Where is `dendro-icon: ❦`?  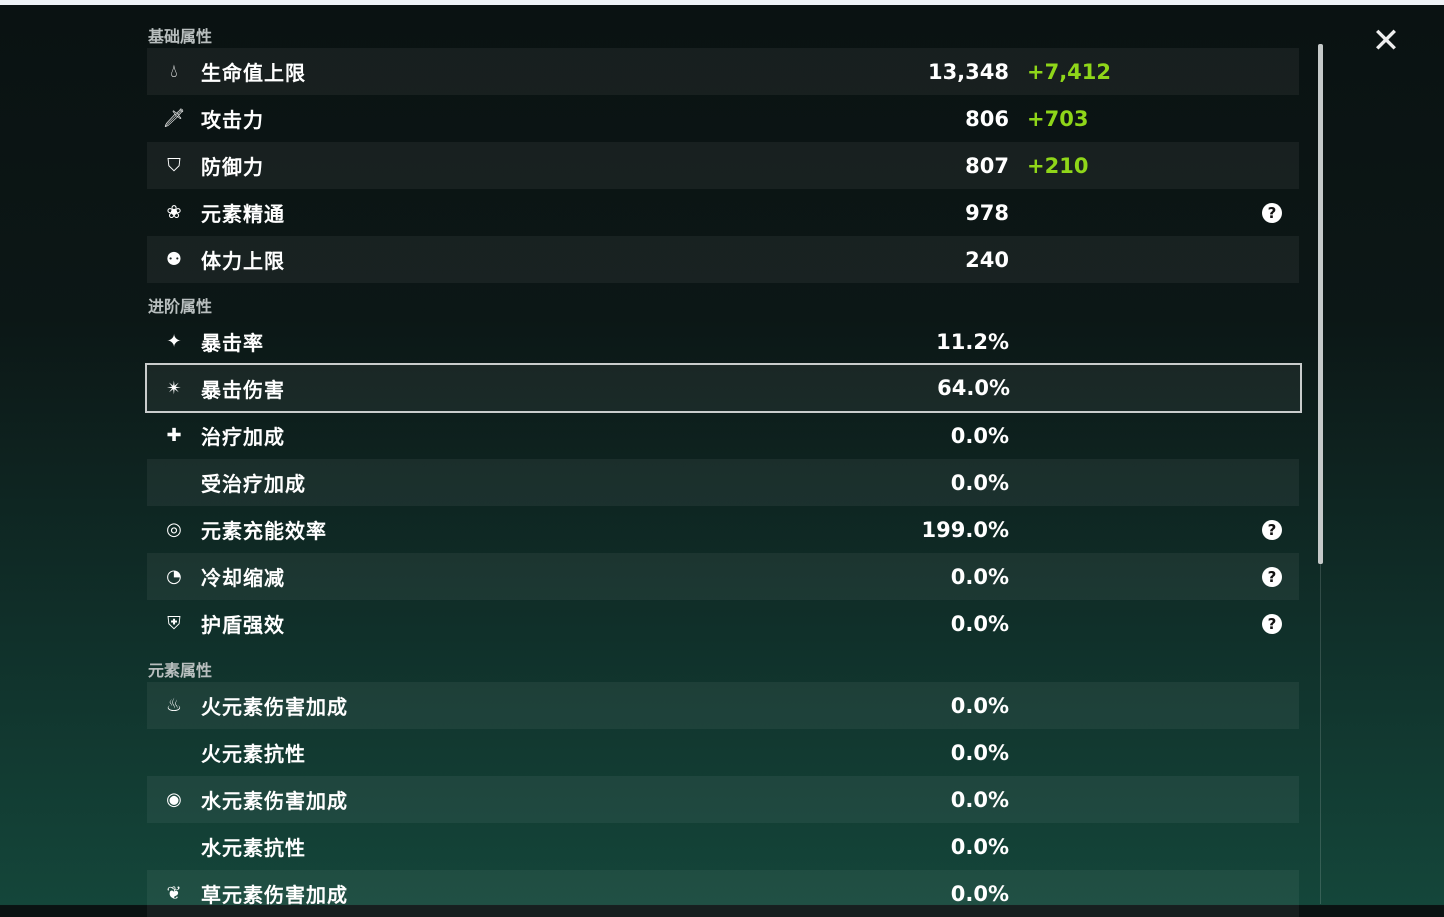
dendro-icon: ❦ is located at coordinates (174, 893).